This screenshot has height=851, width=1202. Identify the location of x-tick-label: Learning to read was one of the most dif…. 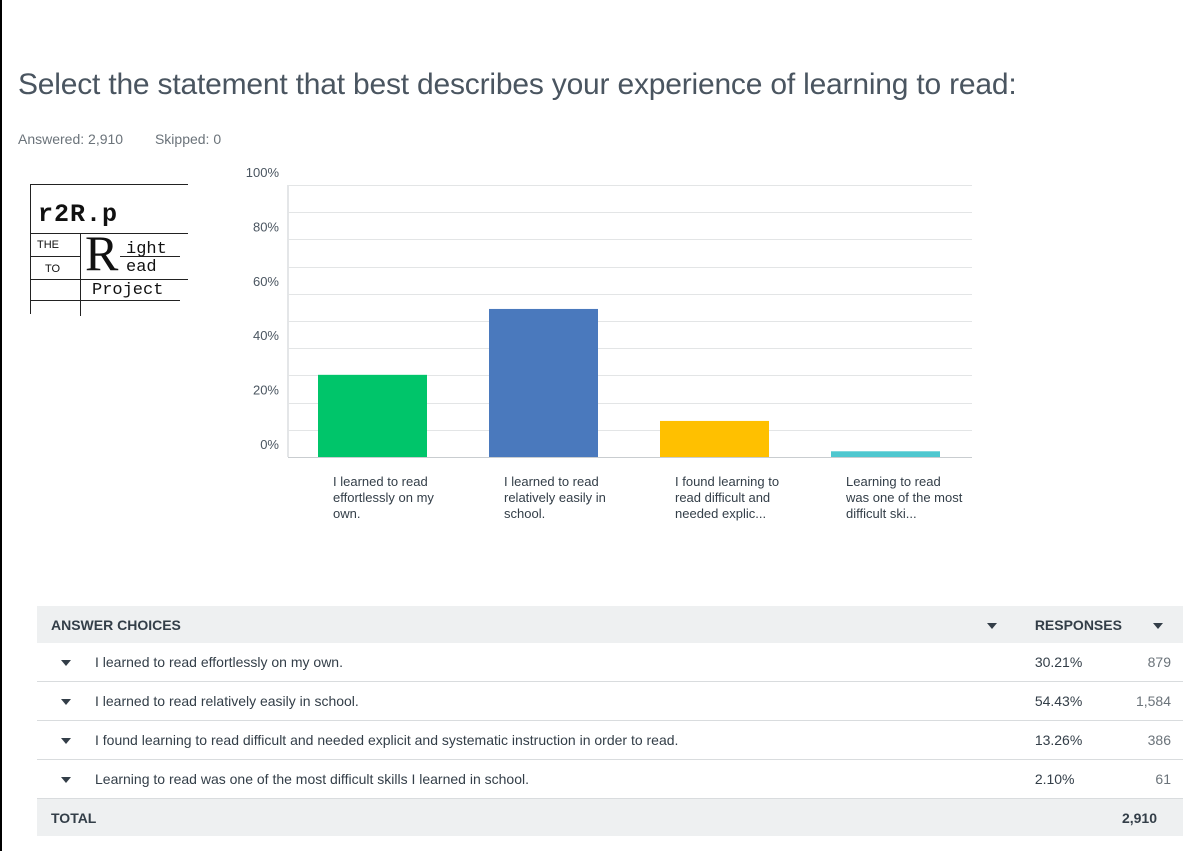
(904, 497).